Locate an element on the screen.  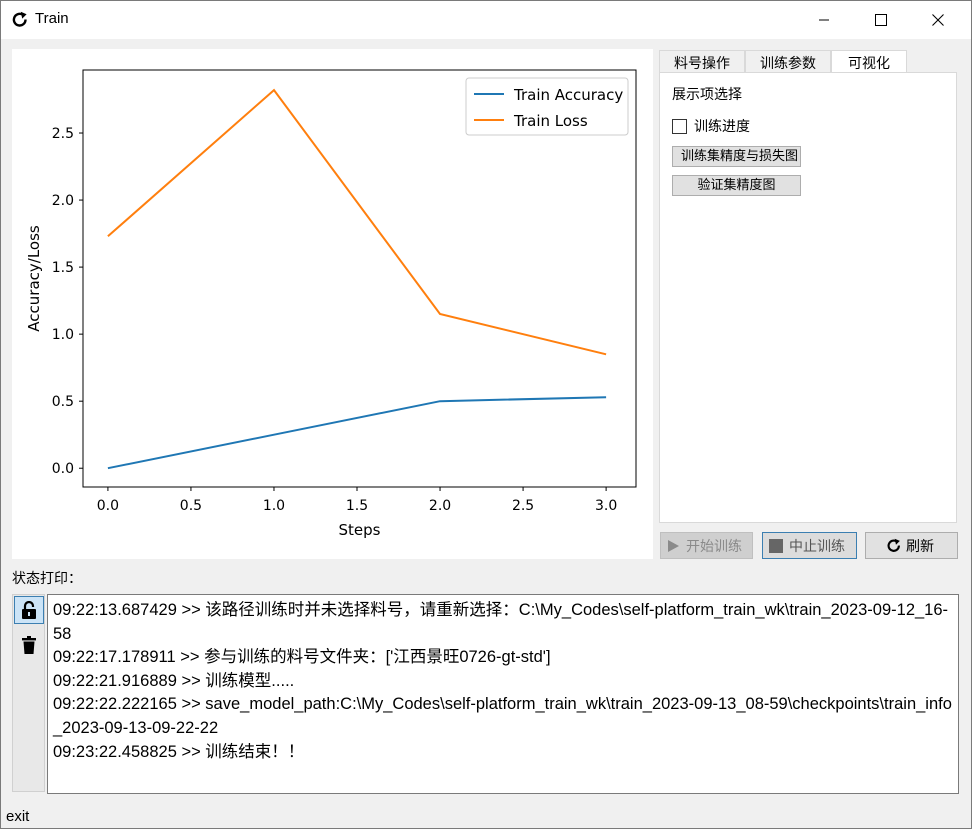
legend-box is located at coordinates (547, 106).